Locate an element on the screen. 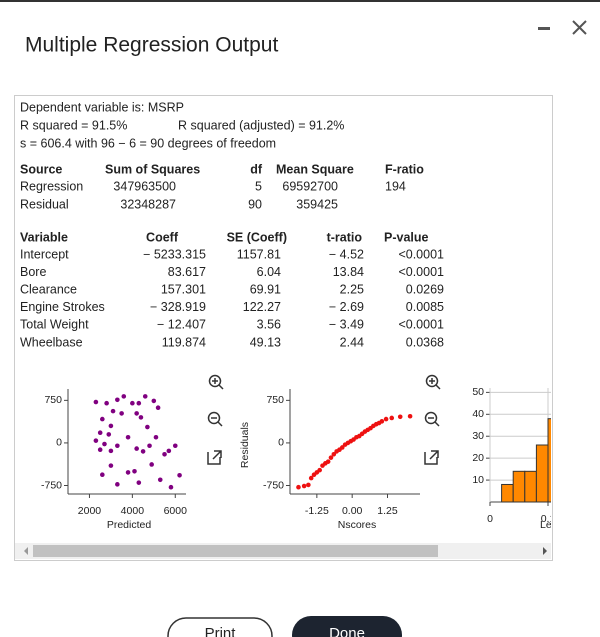  anova-cell: Residual is located at coordinates (44, 204).